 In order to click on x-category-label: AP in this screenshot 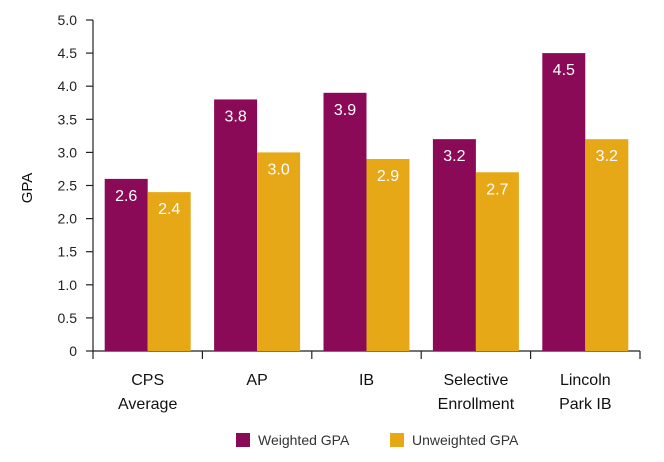, I will do `click(256, 380)`.